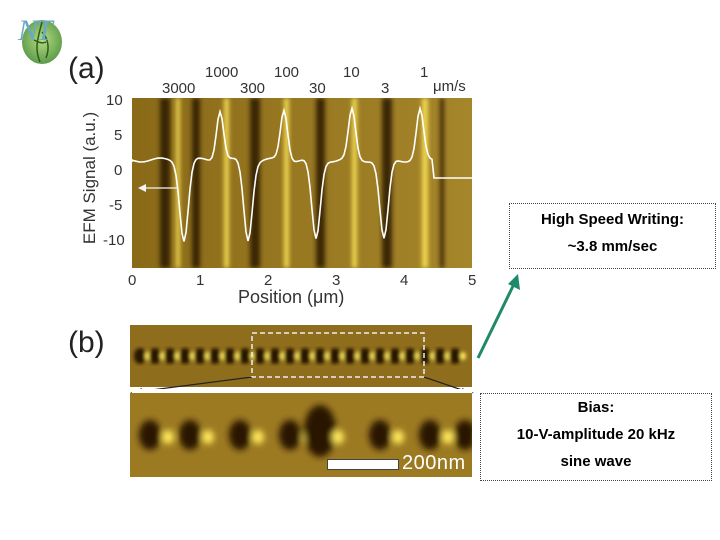 The image size is (720, 540). I want to click on speed-top-1000: 1000, so click(222, 72).